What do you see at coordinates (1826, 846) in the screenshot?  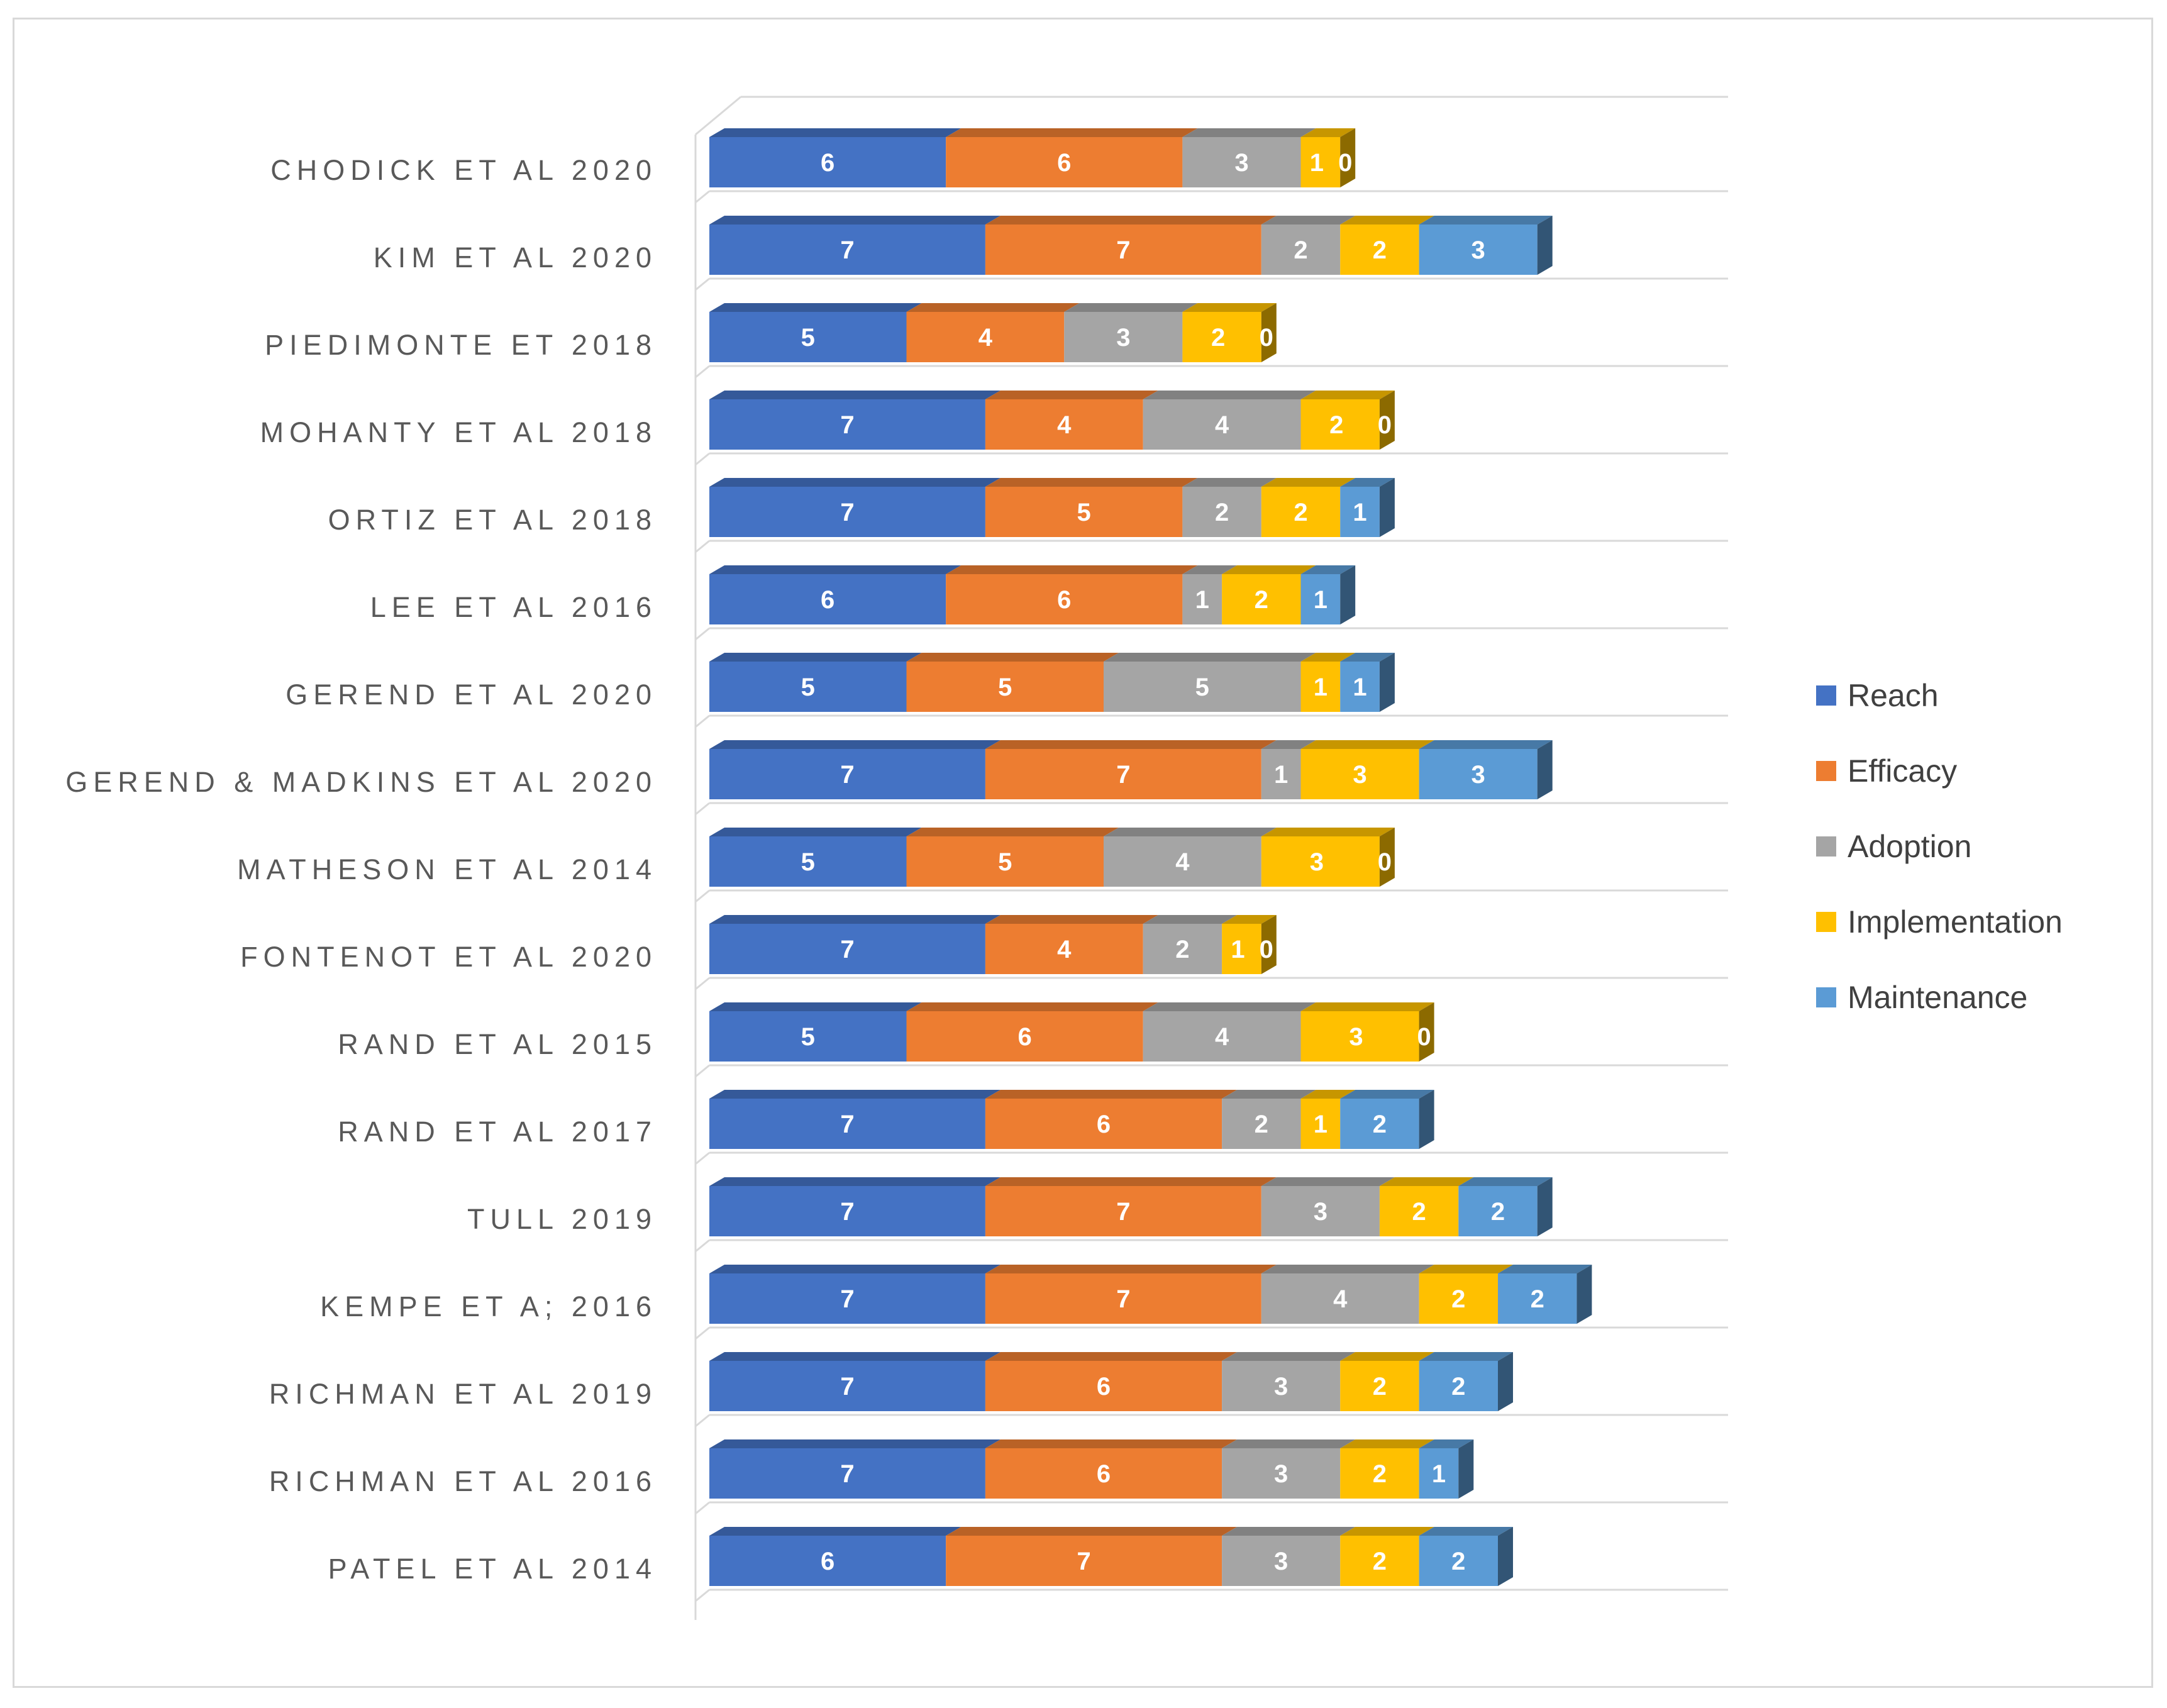 I see `legend-swatch-adoption` at bounding box center [1826, 846].